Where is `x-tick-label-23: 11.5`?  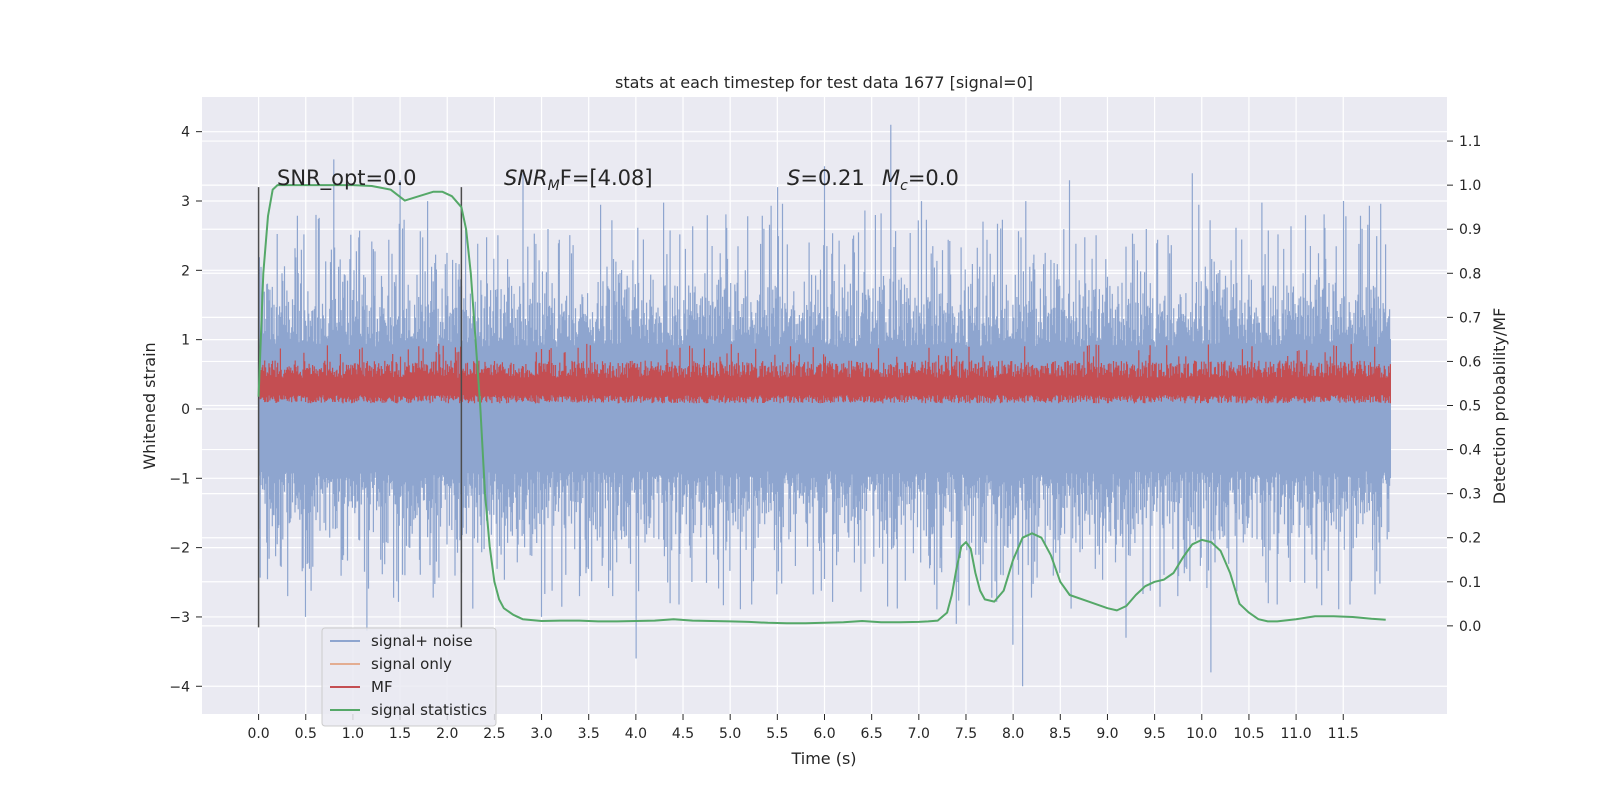
x-tick-label-23: 11.5 is located at coordinates (1343, 734).